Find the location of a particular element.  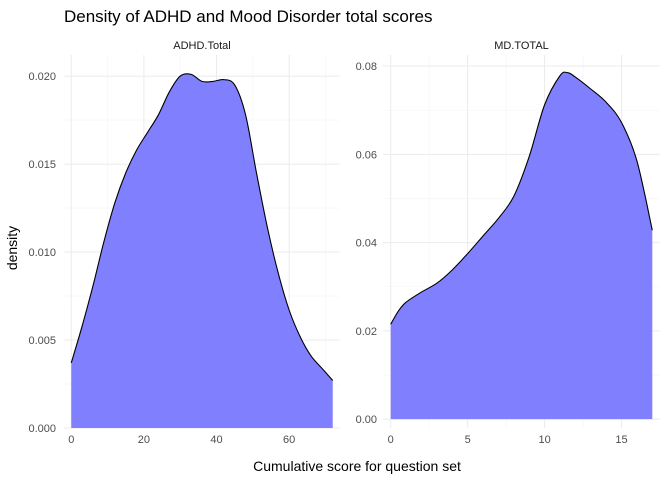

y-axis-title: density is located at coordinates (12, 248).